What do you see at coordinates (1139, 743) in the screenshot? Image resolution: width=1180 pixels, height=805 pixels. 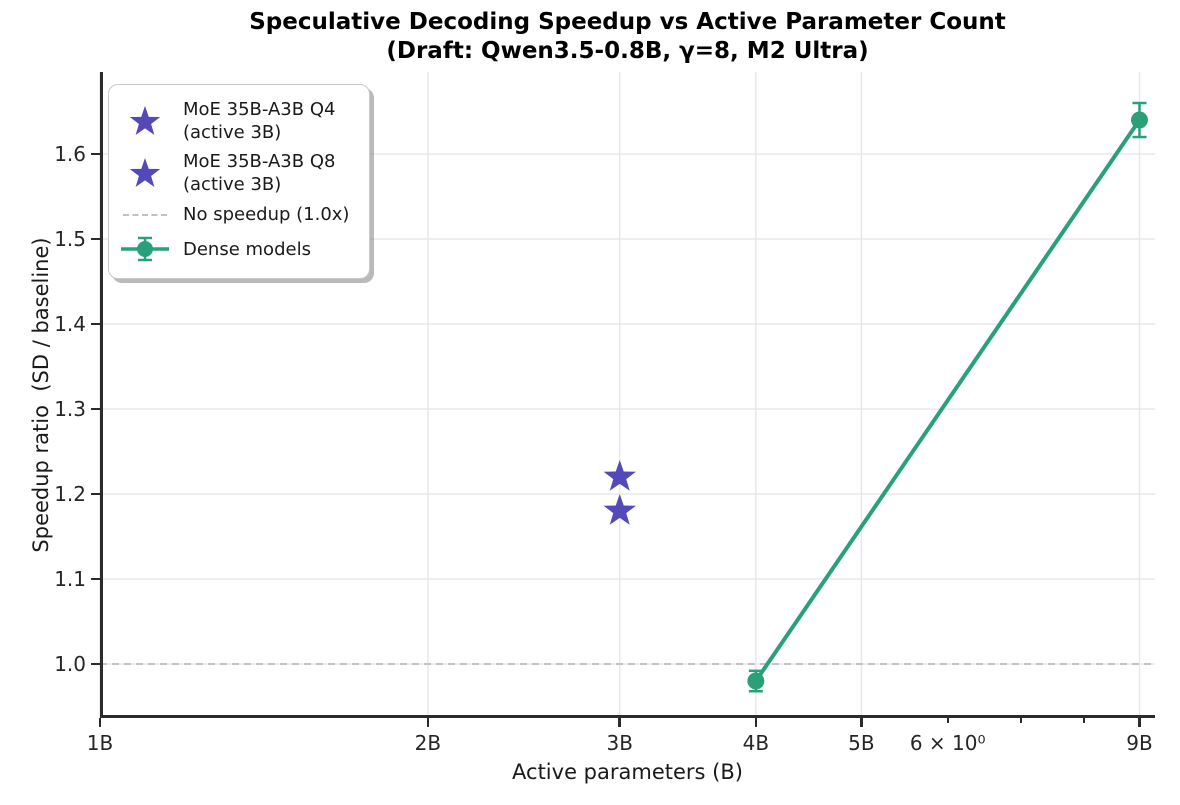 I see `x-tick-label: 9B` at bounding box center [1139, 743].